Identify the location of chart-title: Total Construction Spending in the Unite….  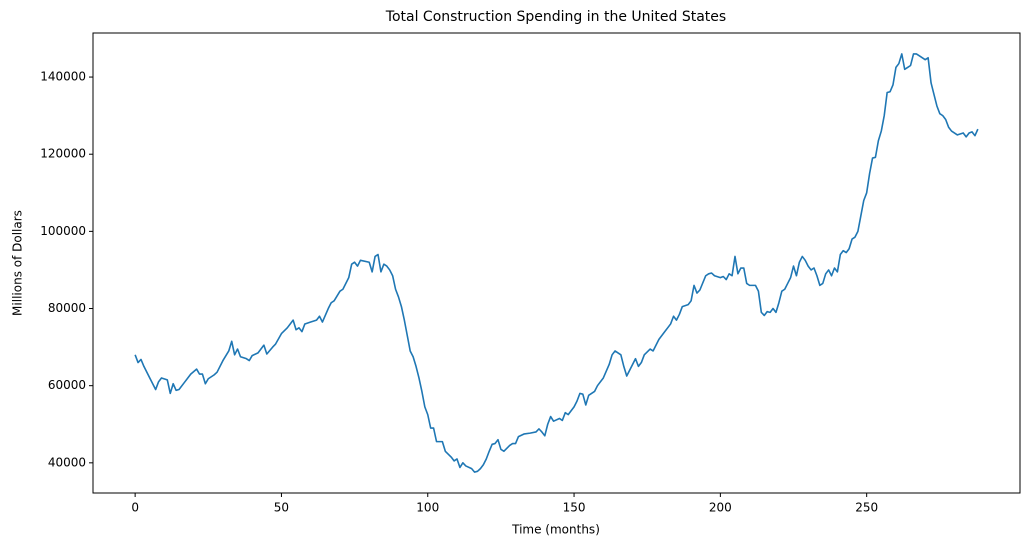
(555, 17).